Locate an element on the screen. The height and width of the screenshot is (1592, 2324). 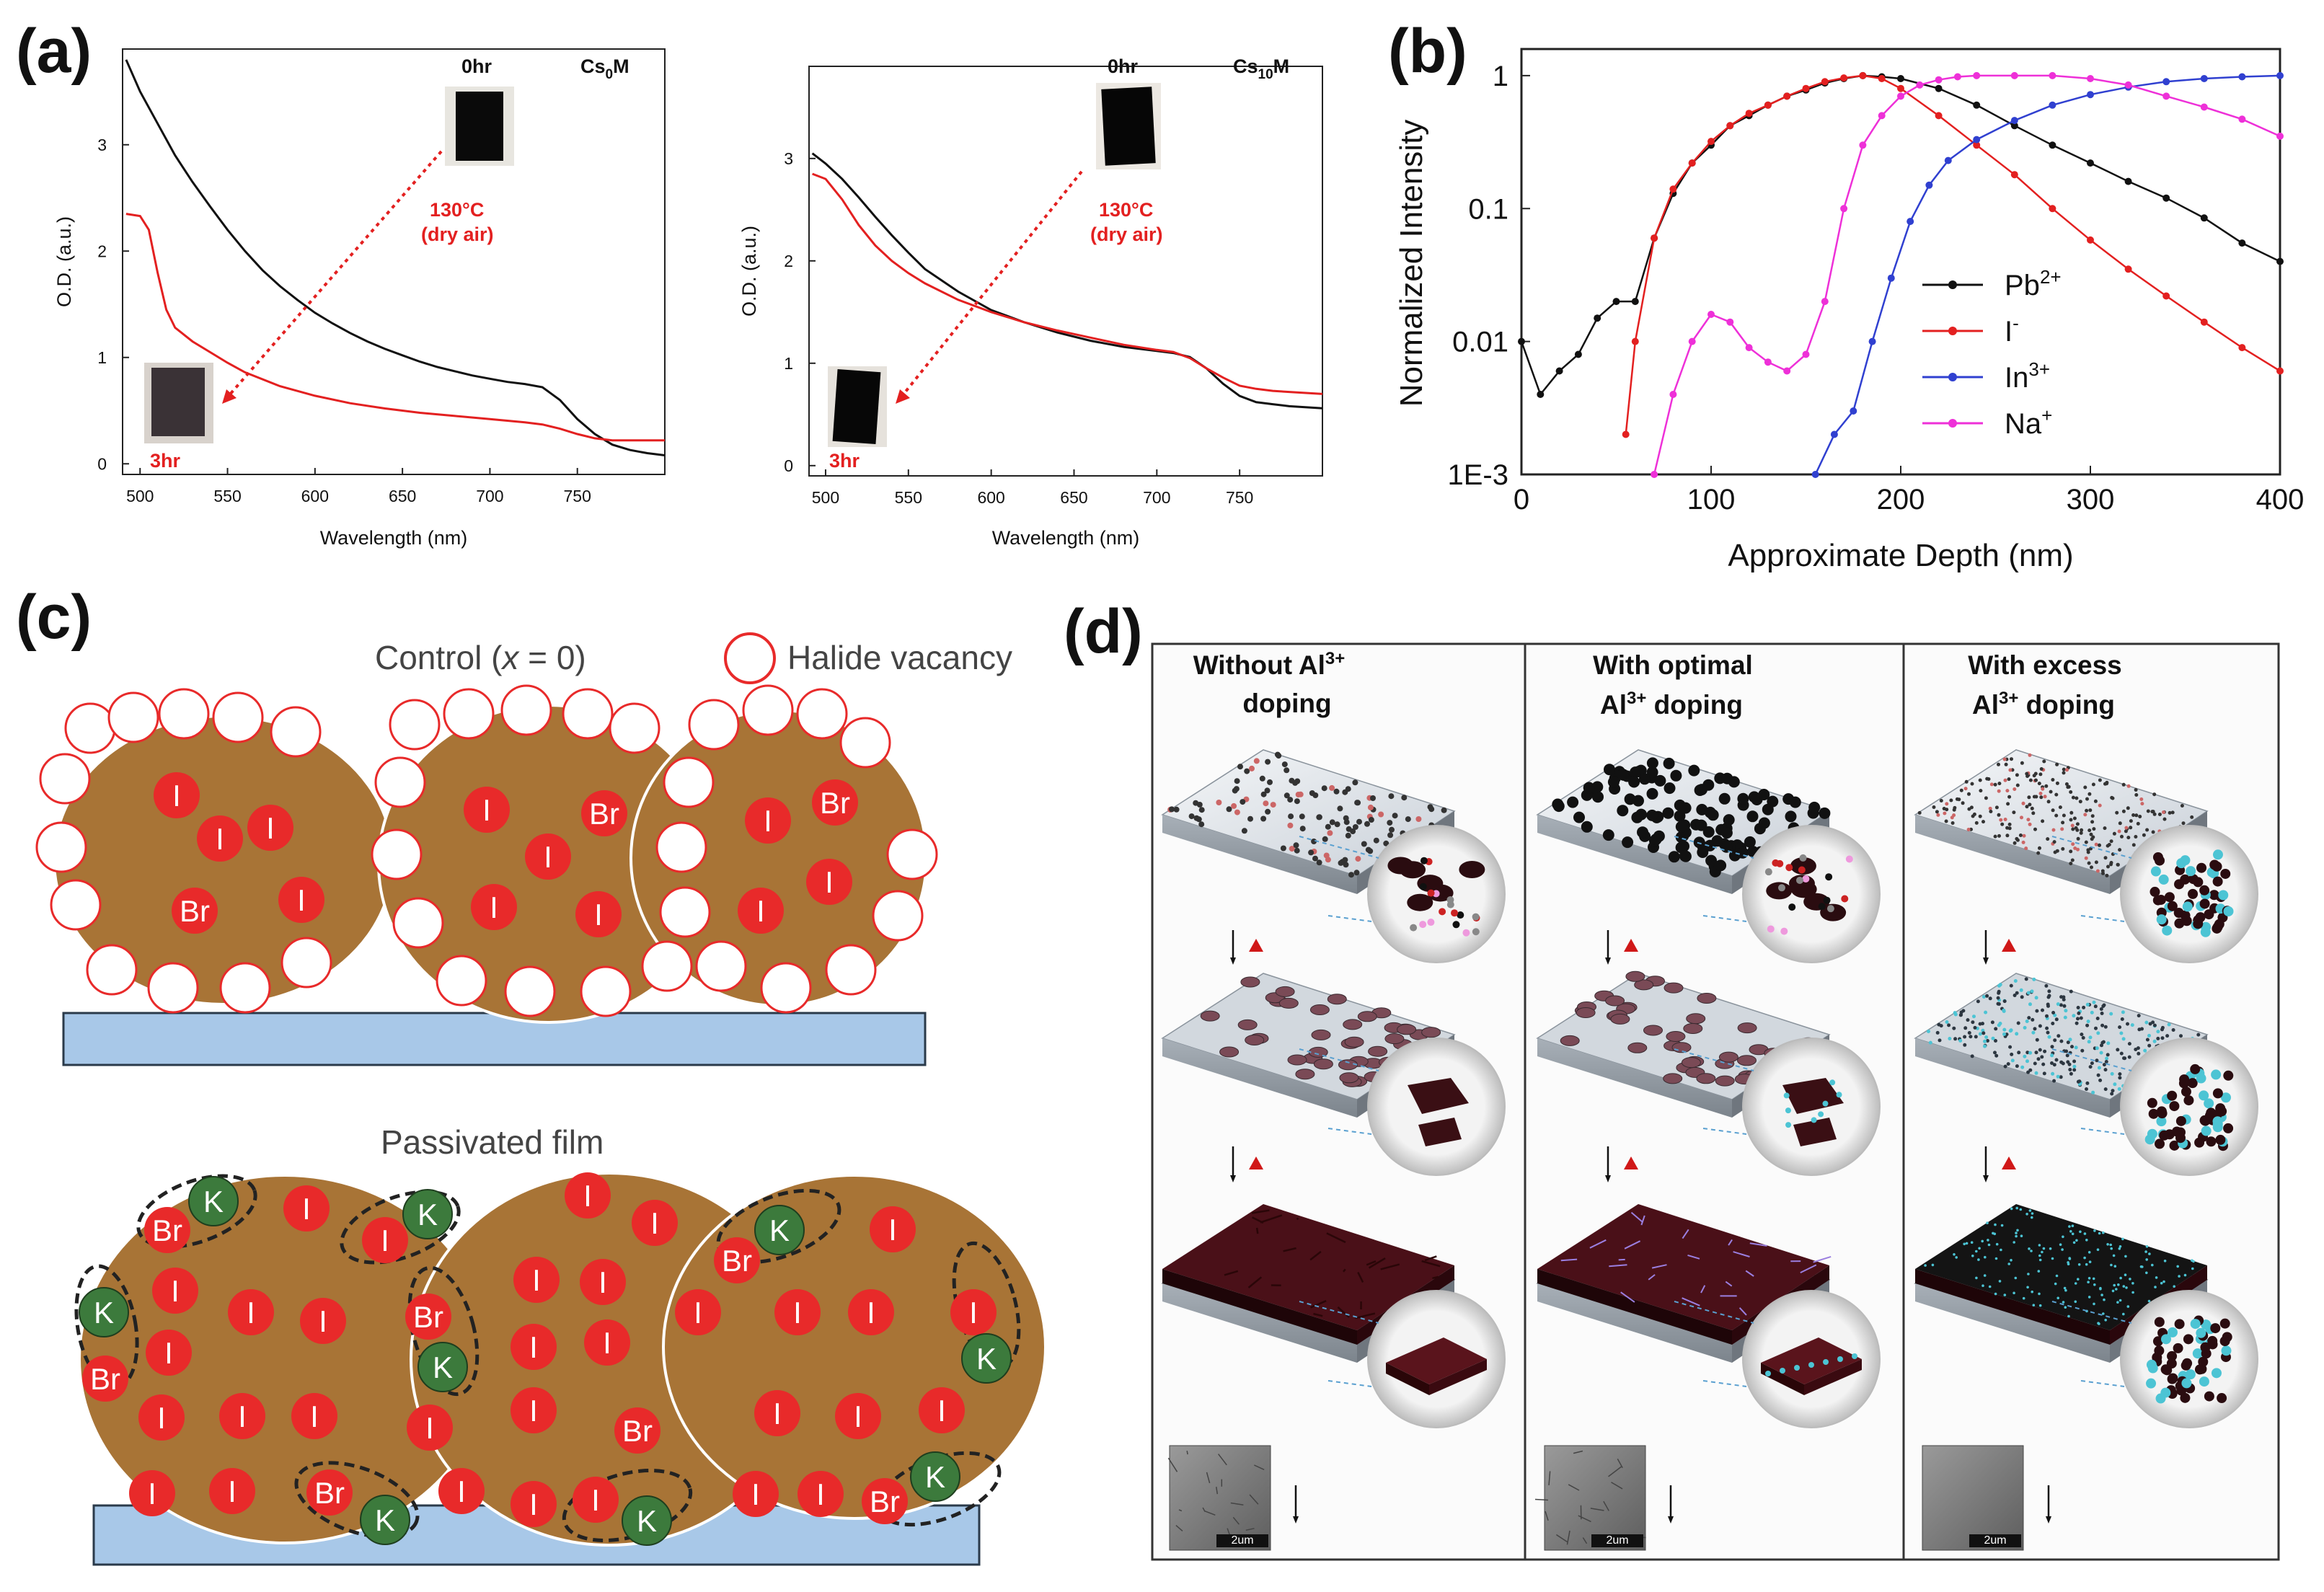
ion-label: I is located at coordinates (494, 907).